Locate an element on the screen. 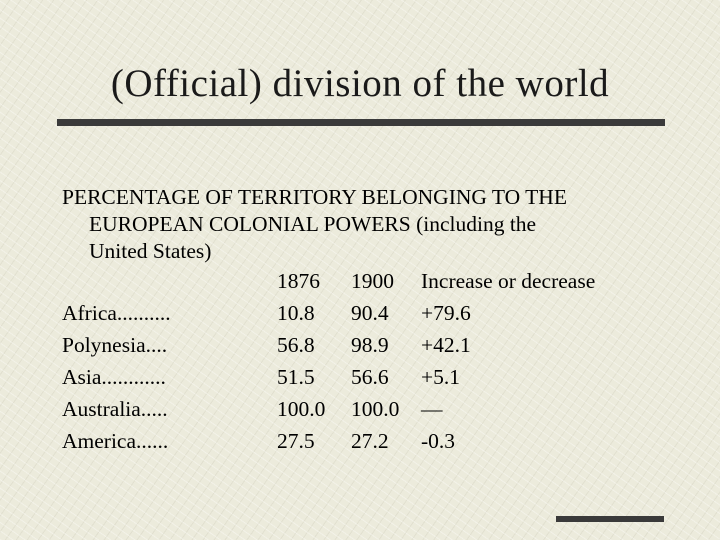 This screenshot has width=720, height=540. value-1900: 100.0 is located at coordinates (375, 409).